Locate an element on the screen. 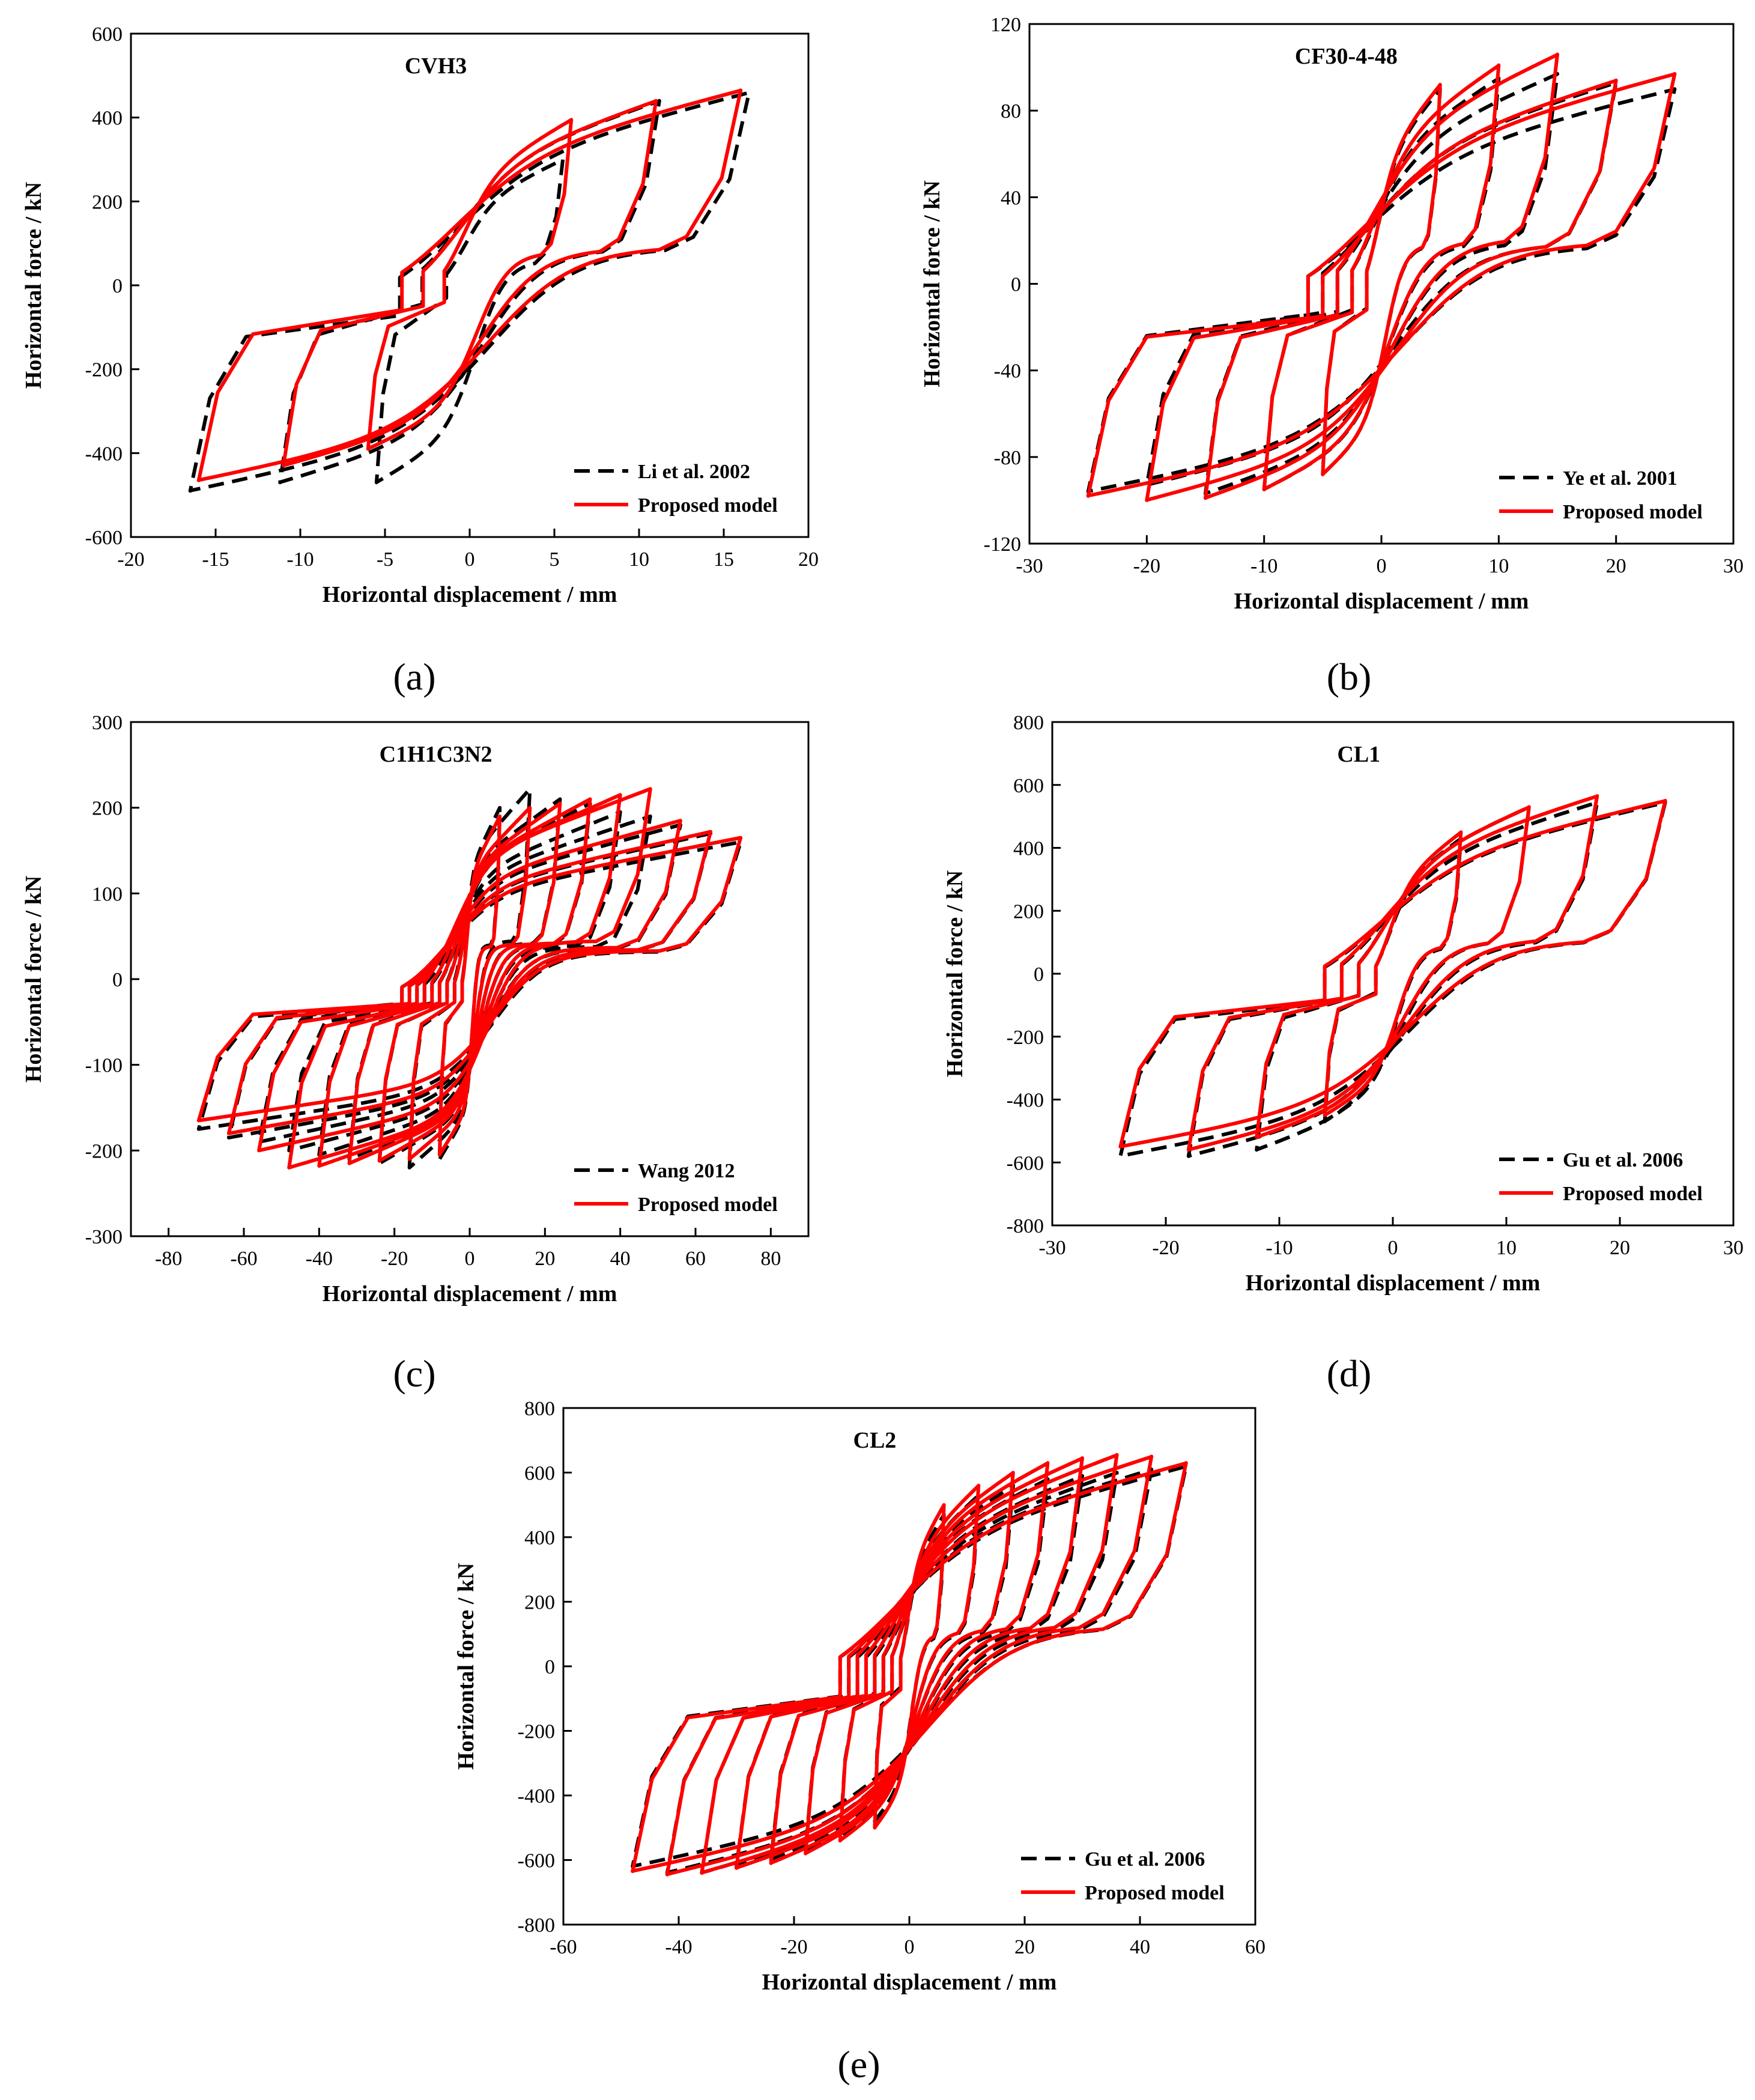 The width and height of the screenshot is (1755, 2100). legend-label-test: Wang 2012 is located at coordinates (686, 1171).